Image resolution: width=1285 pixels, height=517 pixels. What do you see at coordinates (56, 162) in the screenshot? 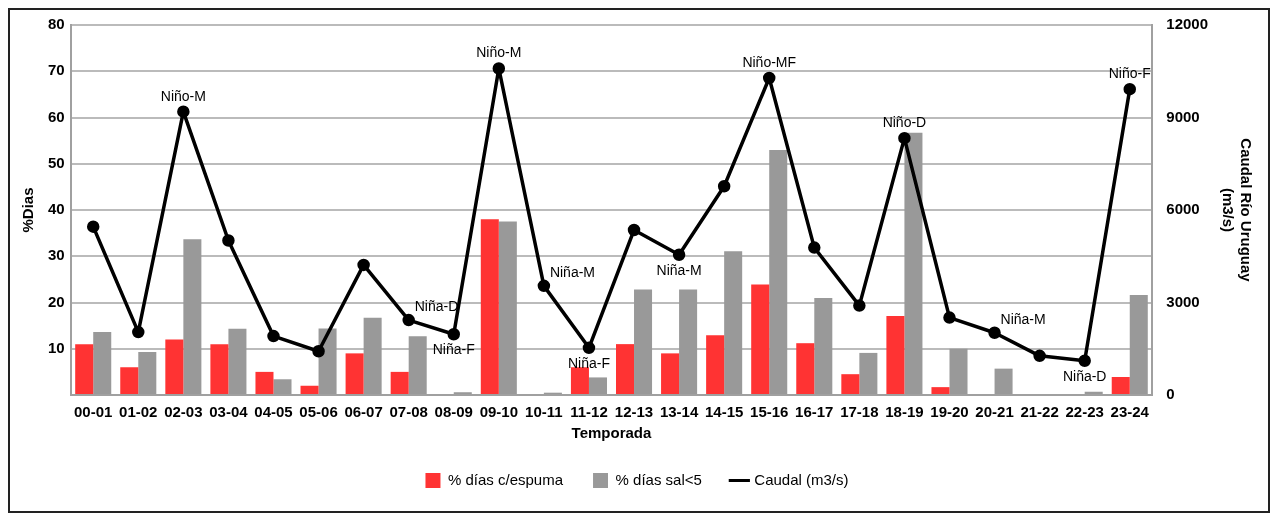
I see `y-tick-label: 50` at bounding box center [56, 162].